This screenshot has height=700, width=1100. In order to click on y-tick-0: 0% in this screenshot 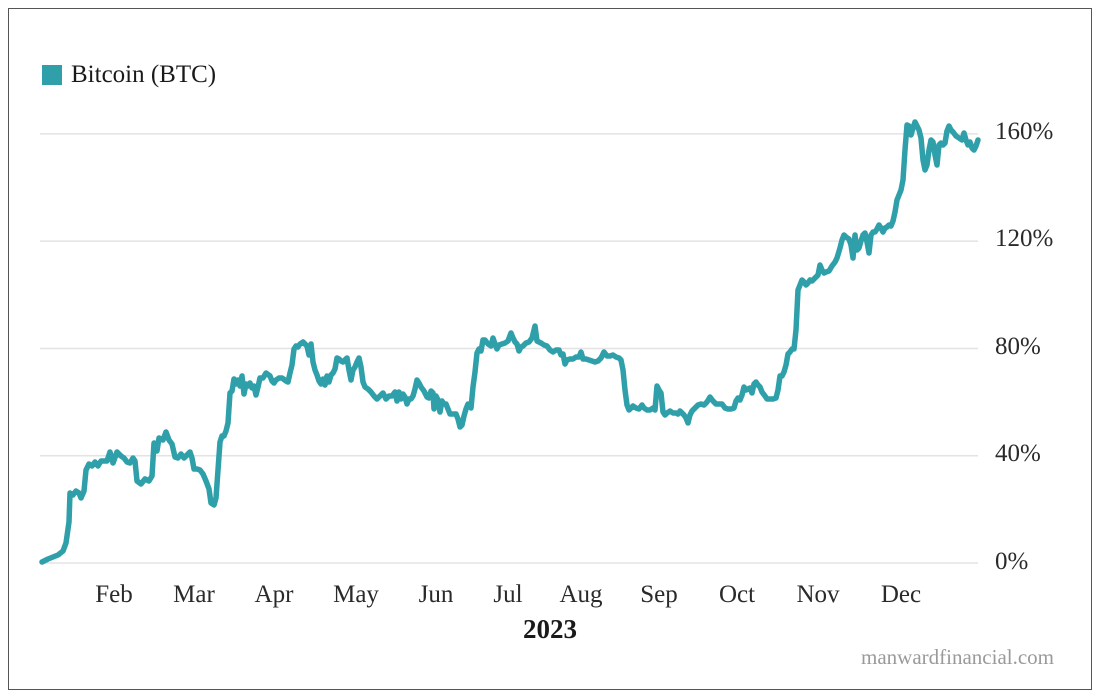, I will do `click(1012, 561)`.